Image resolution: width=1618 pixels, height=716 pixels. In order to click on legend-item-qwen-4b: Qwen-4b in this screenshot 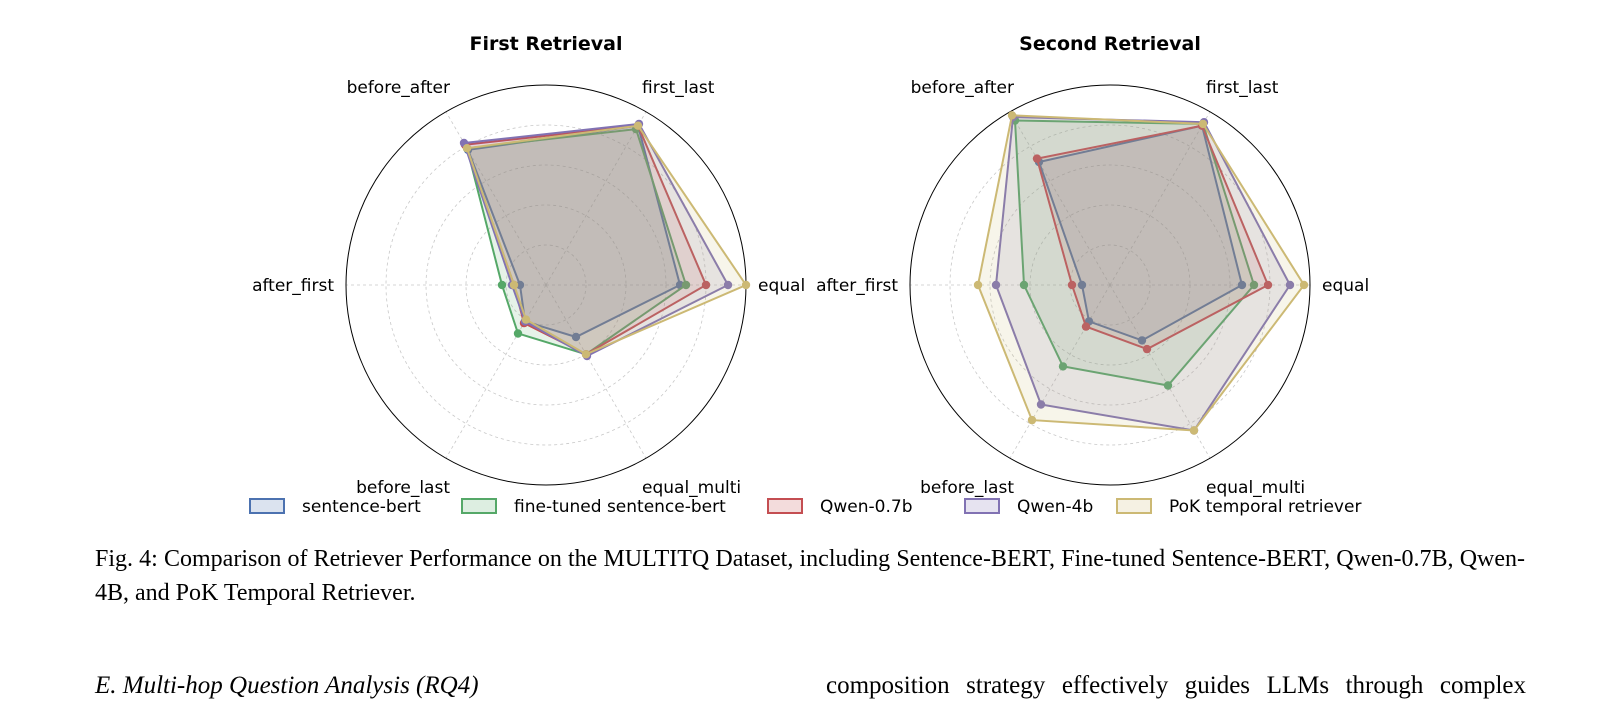, I will do `click(1028, 507)`.